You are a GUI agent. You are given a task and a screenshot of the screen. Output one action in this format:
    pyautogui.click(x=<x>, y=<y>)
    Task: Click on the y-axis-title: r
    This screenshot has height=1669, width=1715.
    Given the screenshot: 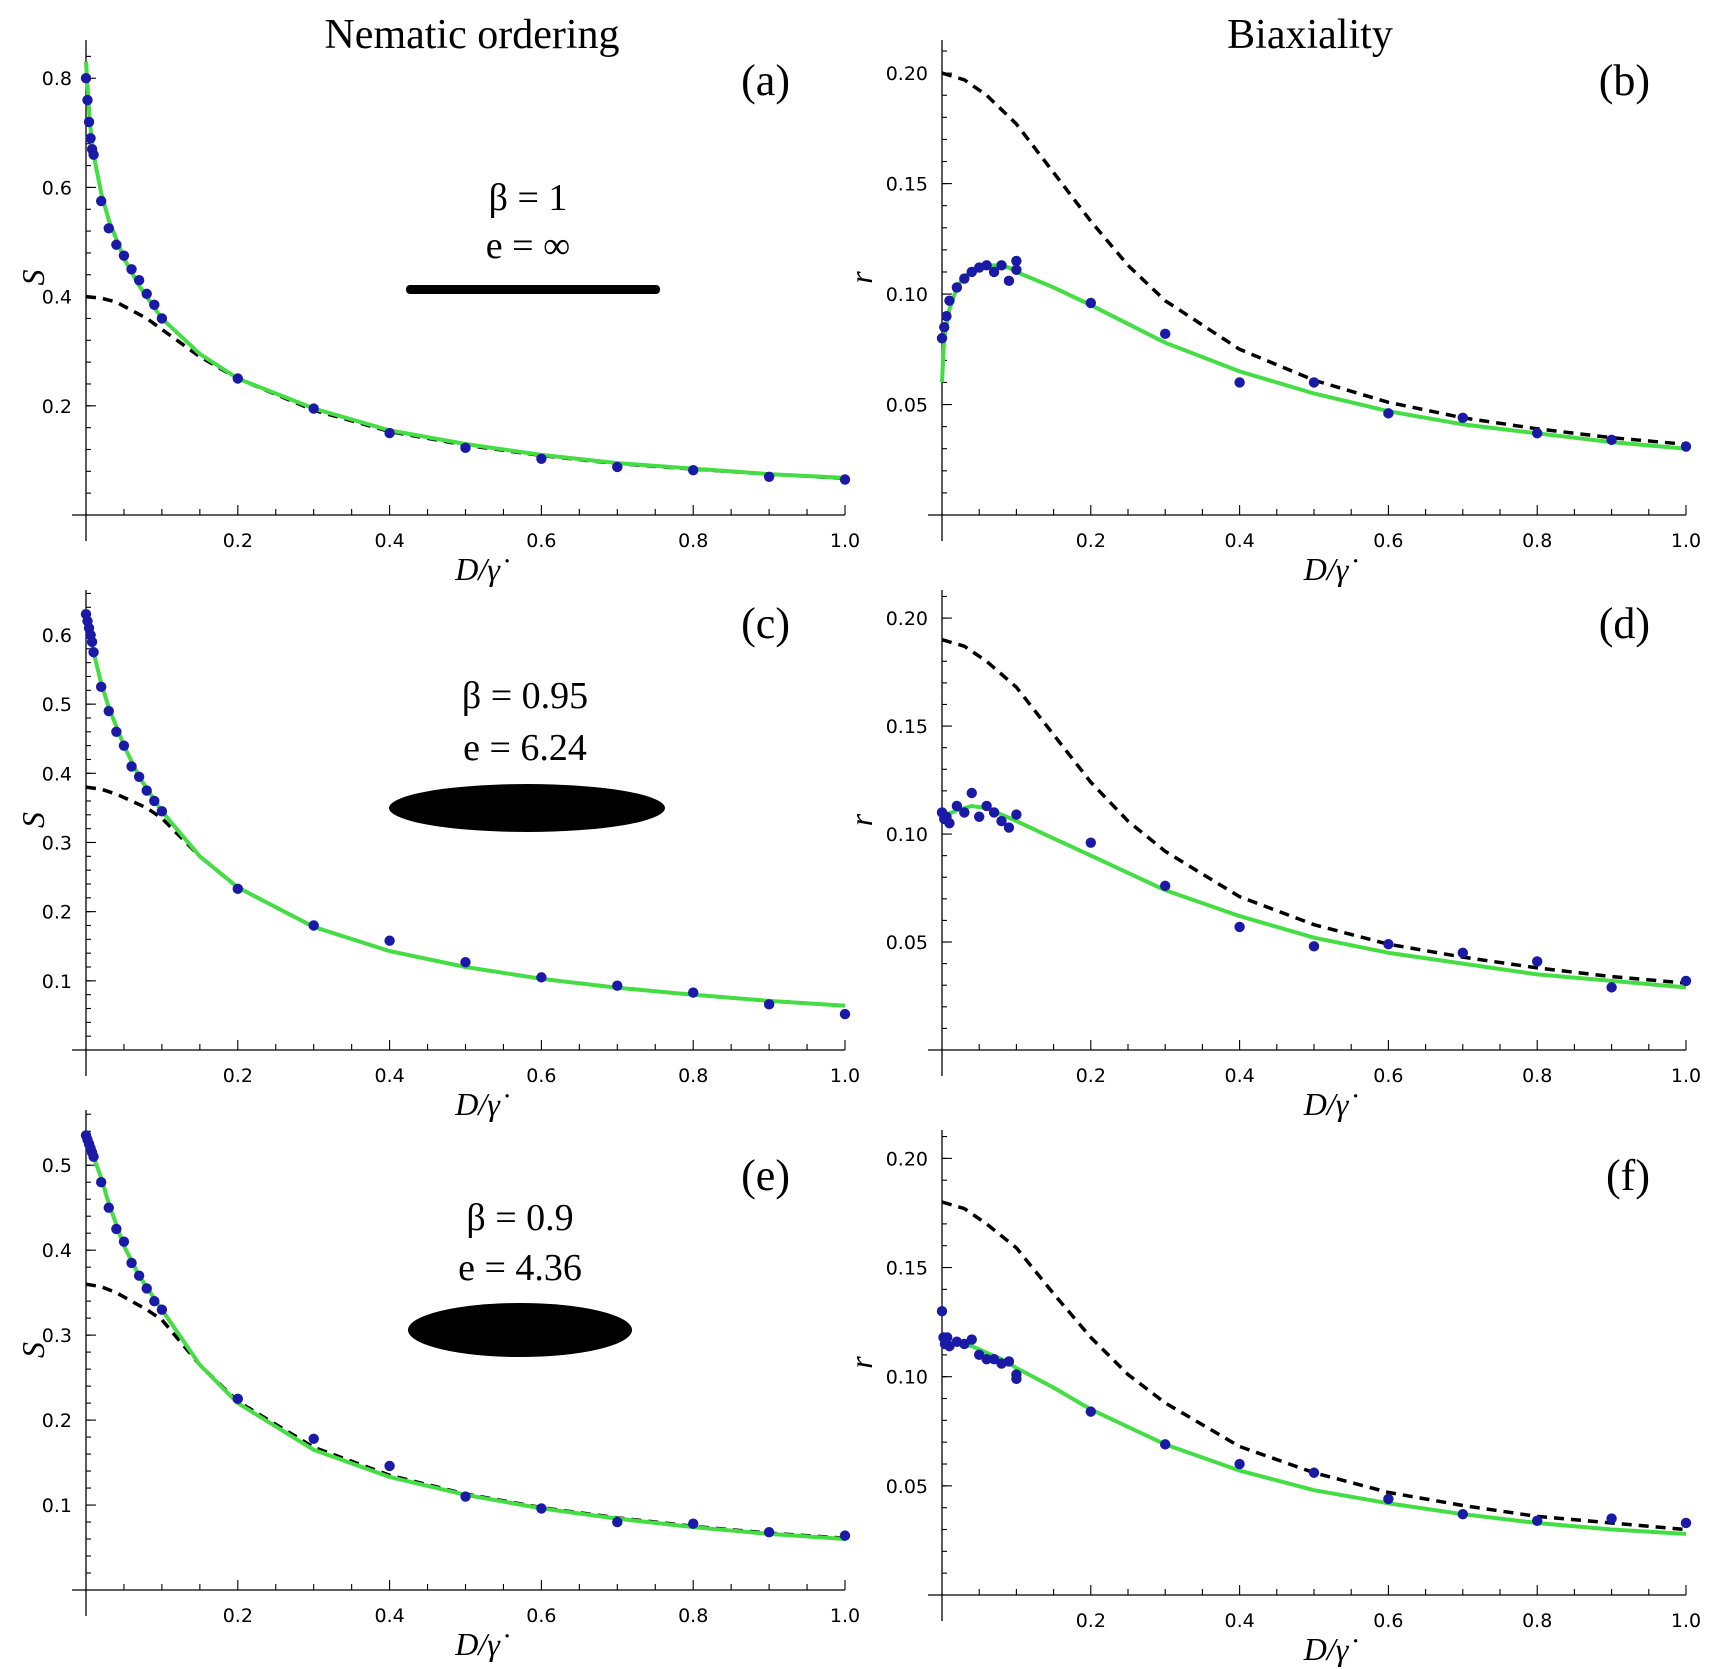 What is the action you would take?
    pyautogui.click(x=861, y=819)
    